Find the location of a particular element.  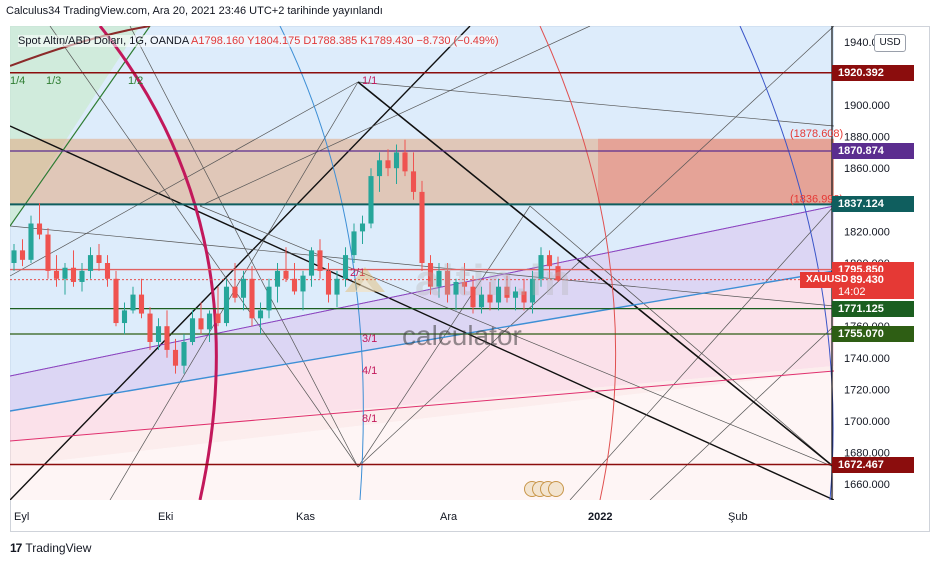

y-tick-label: 1720.000 is located at coordinates (867, 390).